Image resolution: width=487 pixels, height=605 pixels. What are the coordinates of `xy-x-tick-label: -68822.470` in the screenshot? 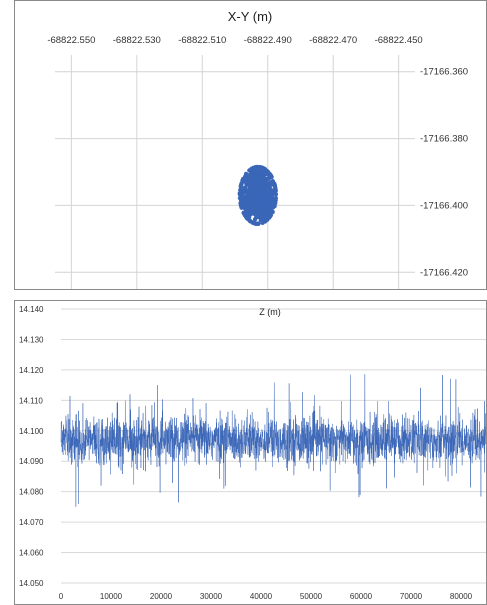 It's located at (333, 40).